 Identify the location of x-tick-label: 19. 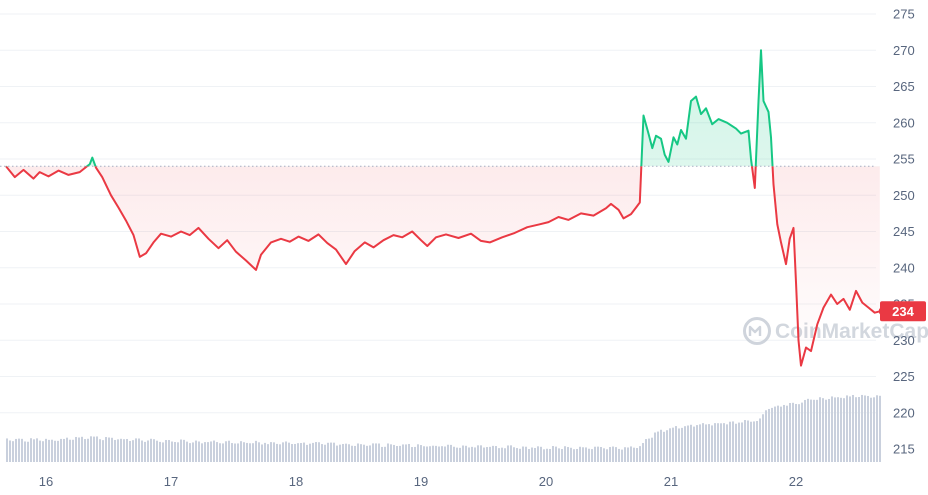
(421, 481).